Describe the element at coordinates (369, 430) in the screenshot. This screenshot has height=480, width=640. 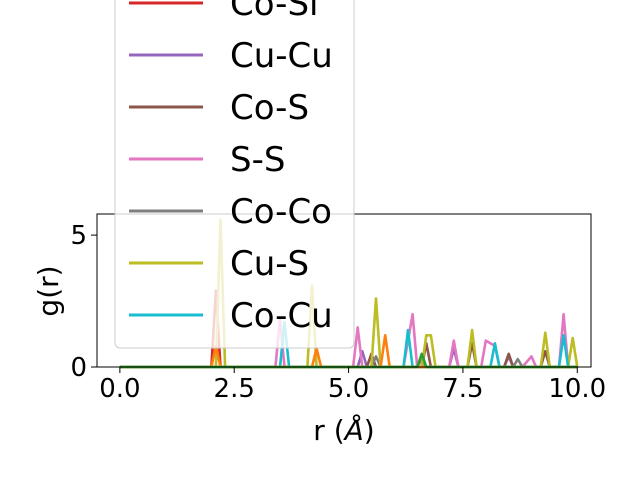
I see `x-axis-label-close: )` at that location.